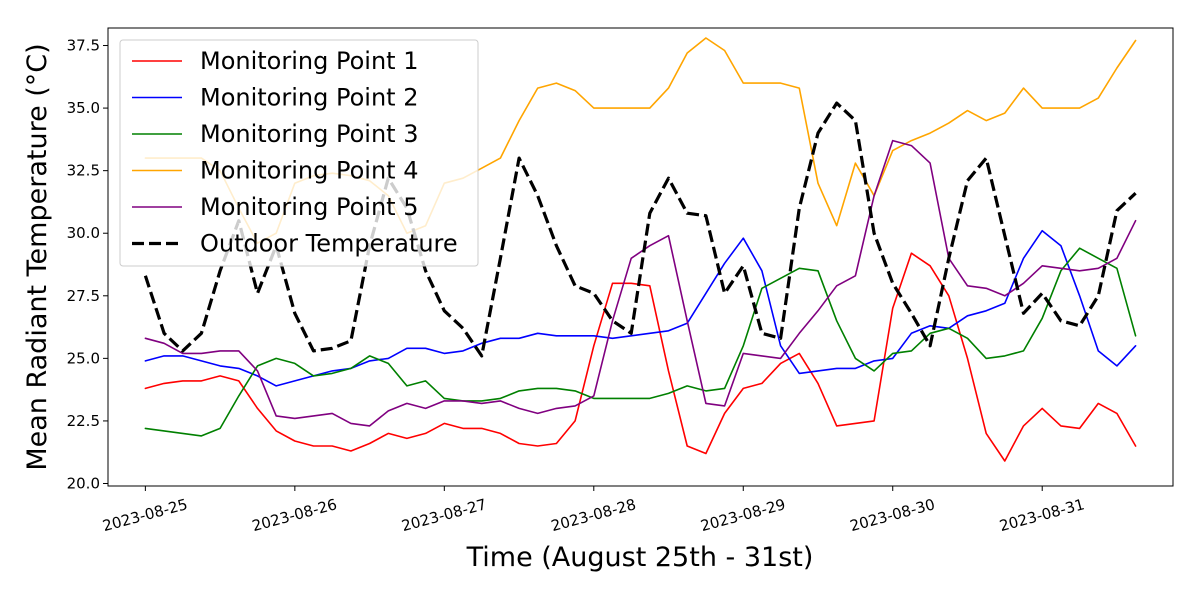 The image size is (1200, 600). What do you see at coordinates (83, 483) in the screenshot?
I see `y-tick-label: 20.0` at bounding box center [83, 483].